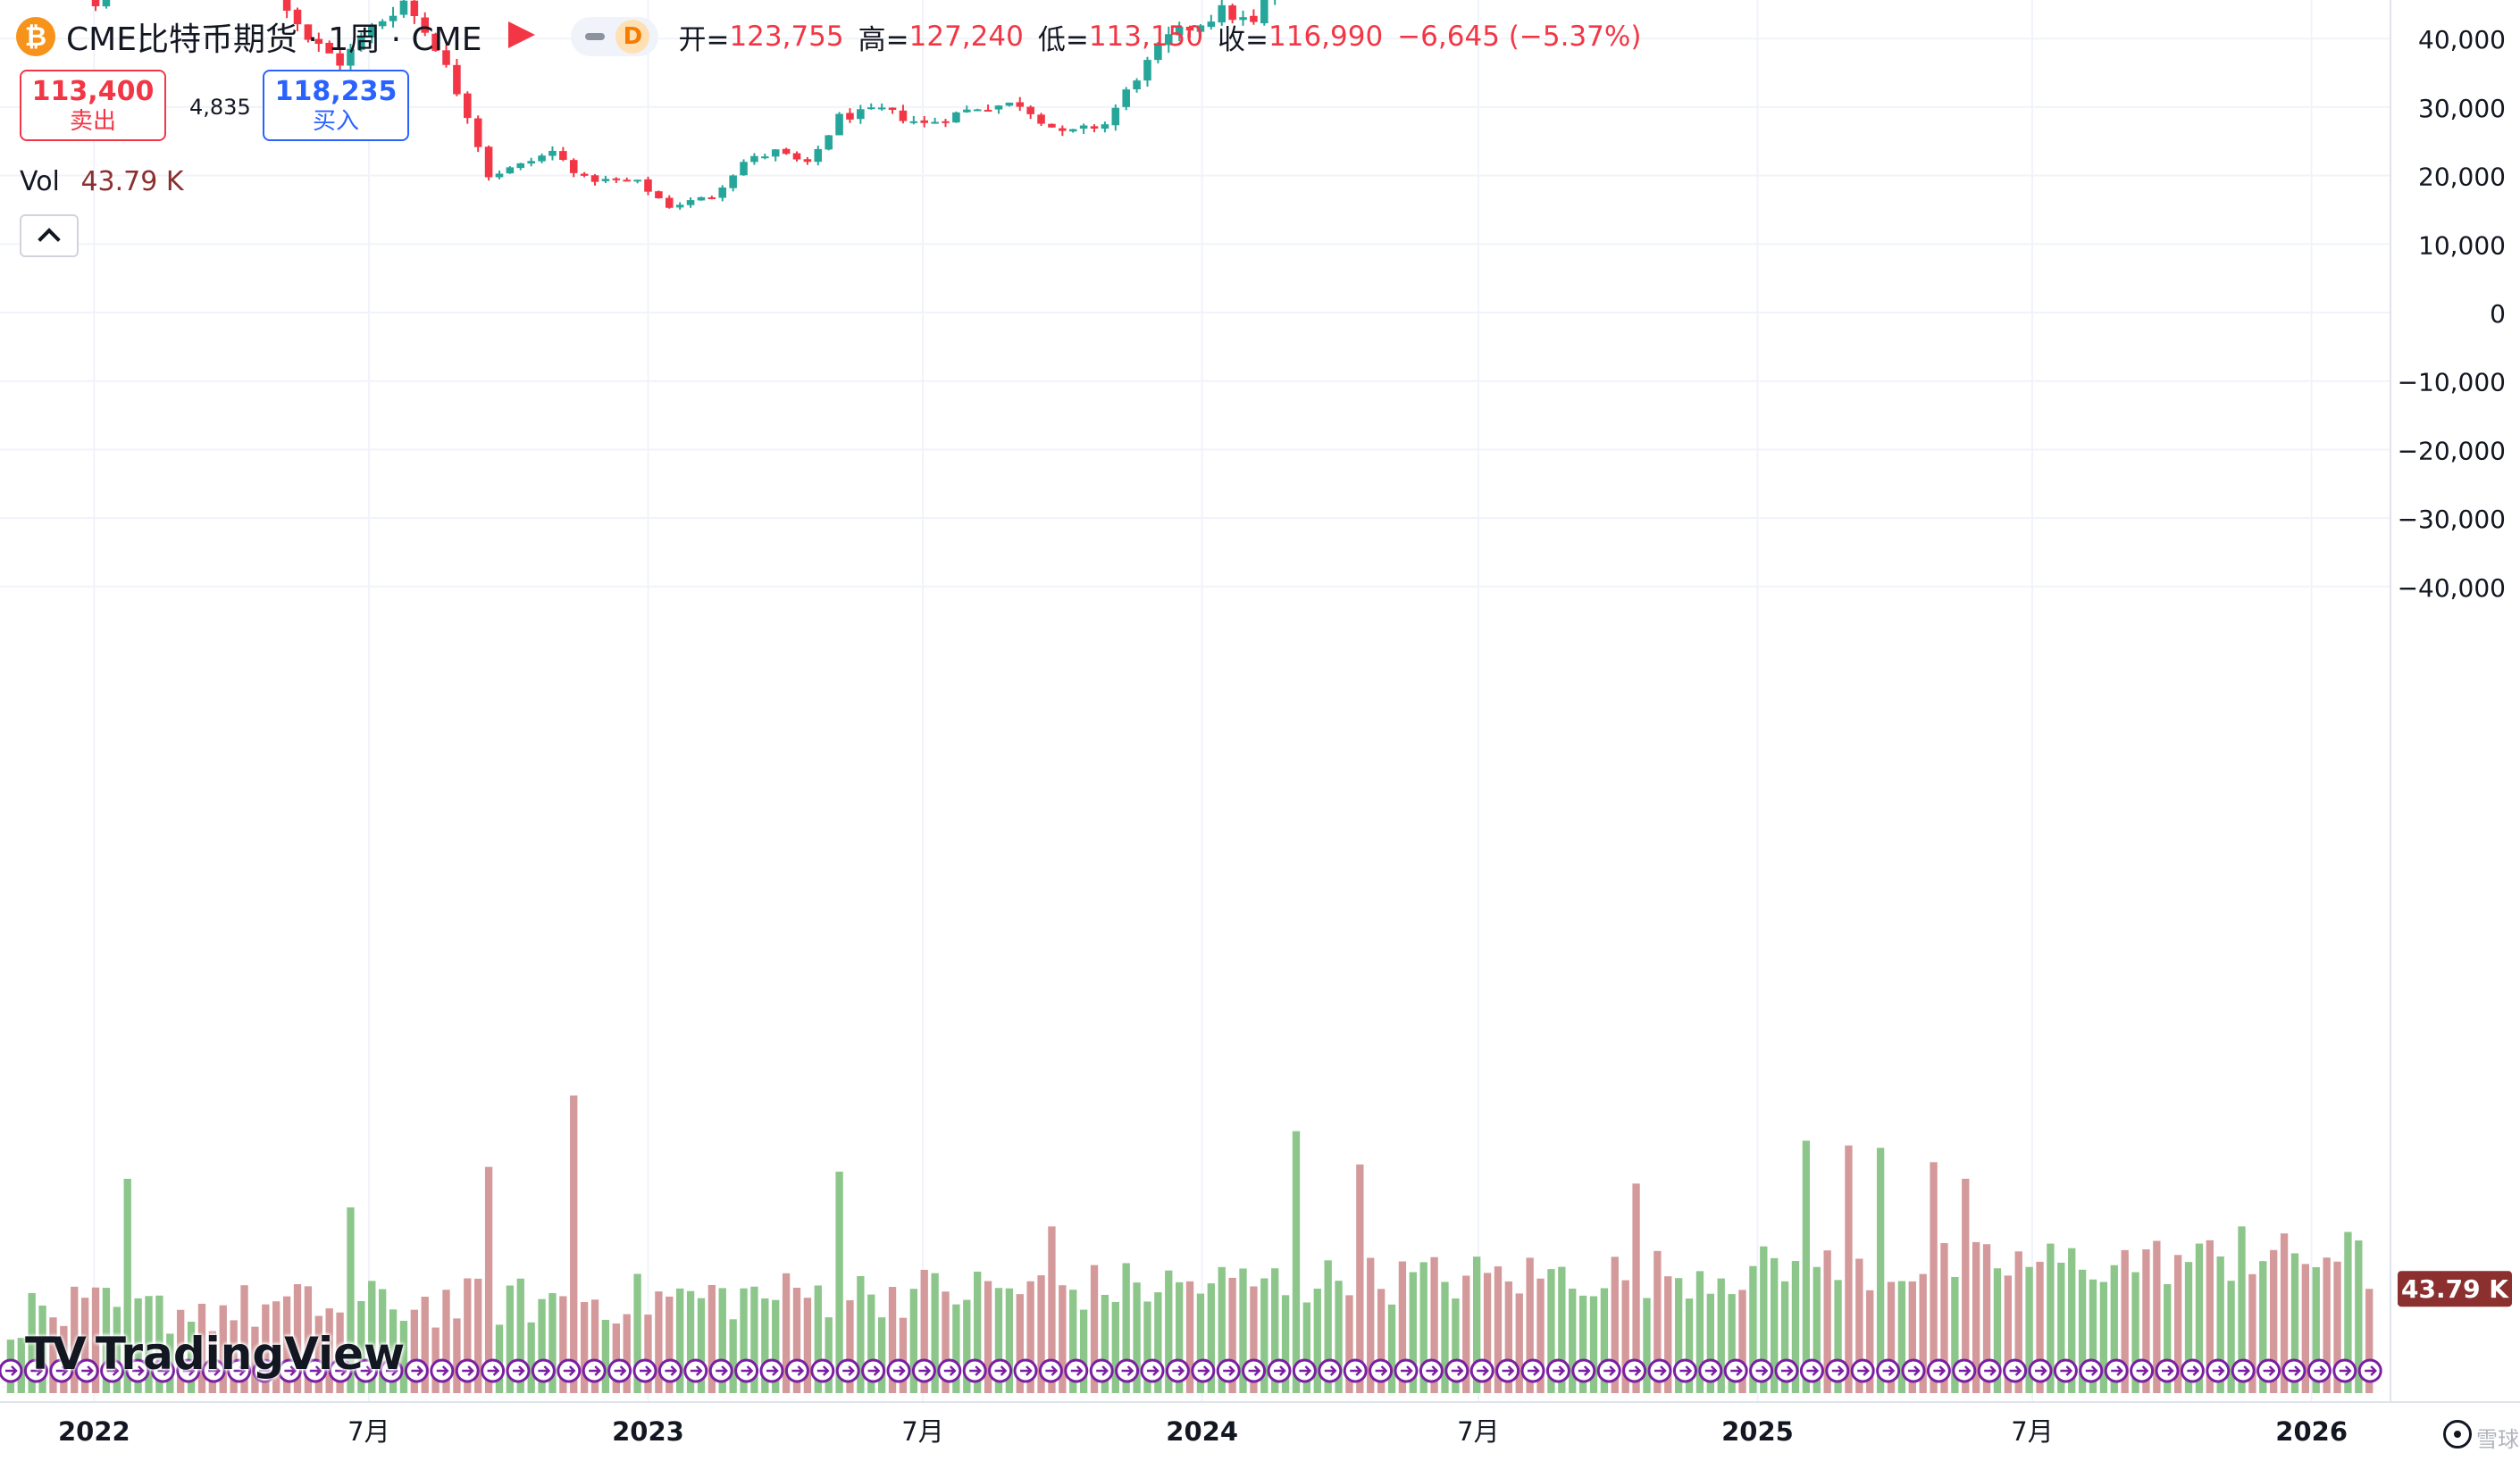 The image size is (2520, 1461). I want to click on red-flag-icon, so click(522, 35).